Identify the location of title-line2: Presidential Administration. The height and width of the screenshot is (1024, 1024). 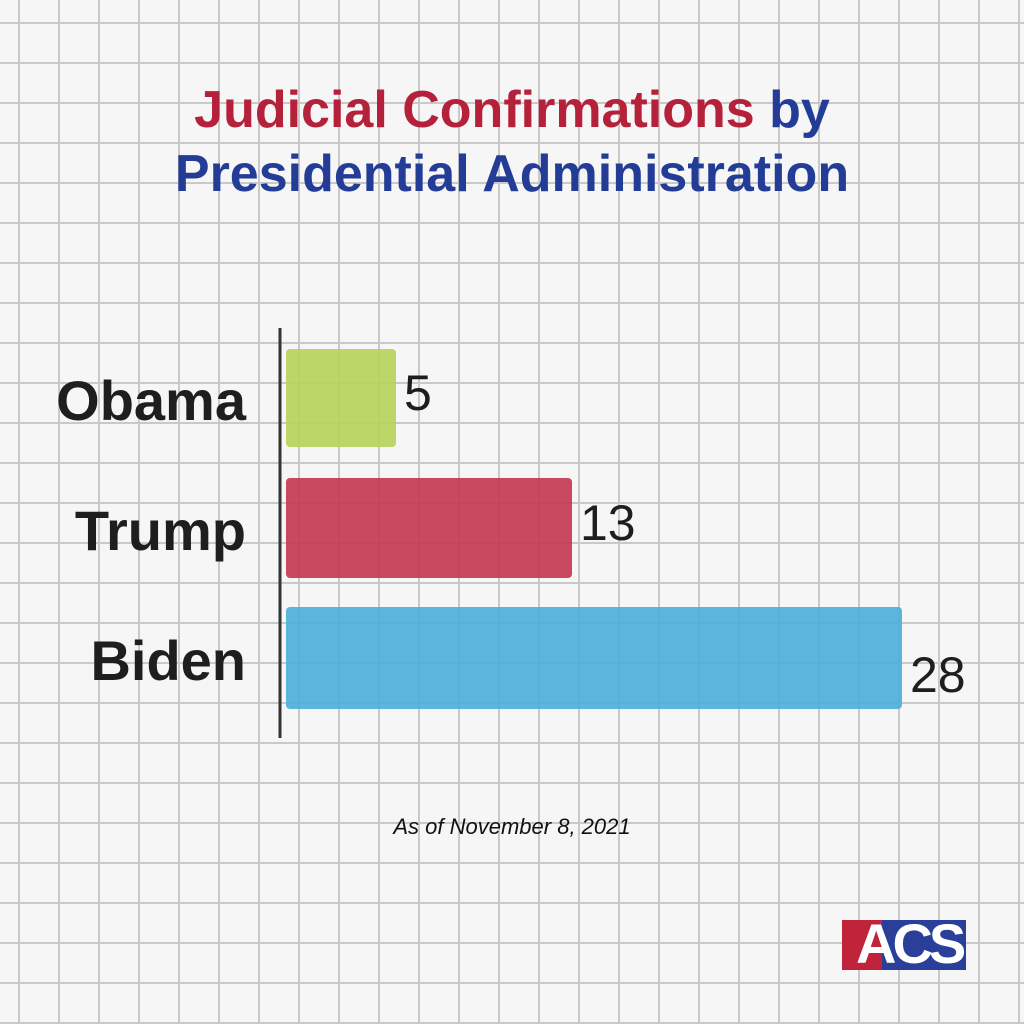
(512, 174).